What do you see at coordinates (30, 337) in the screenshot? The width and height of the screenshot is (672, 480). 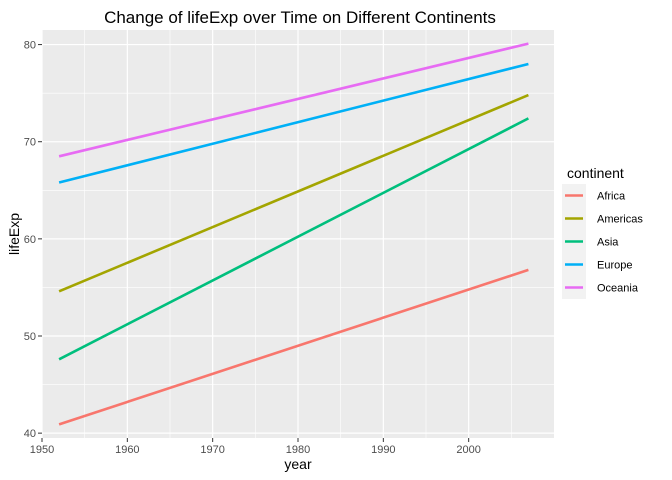 I see `y-tick-label-1: 50` at bounding box center [30, 337].